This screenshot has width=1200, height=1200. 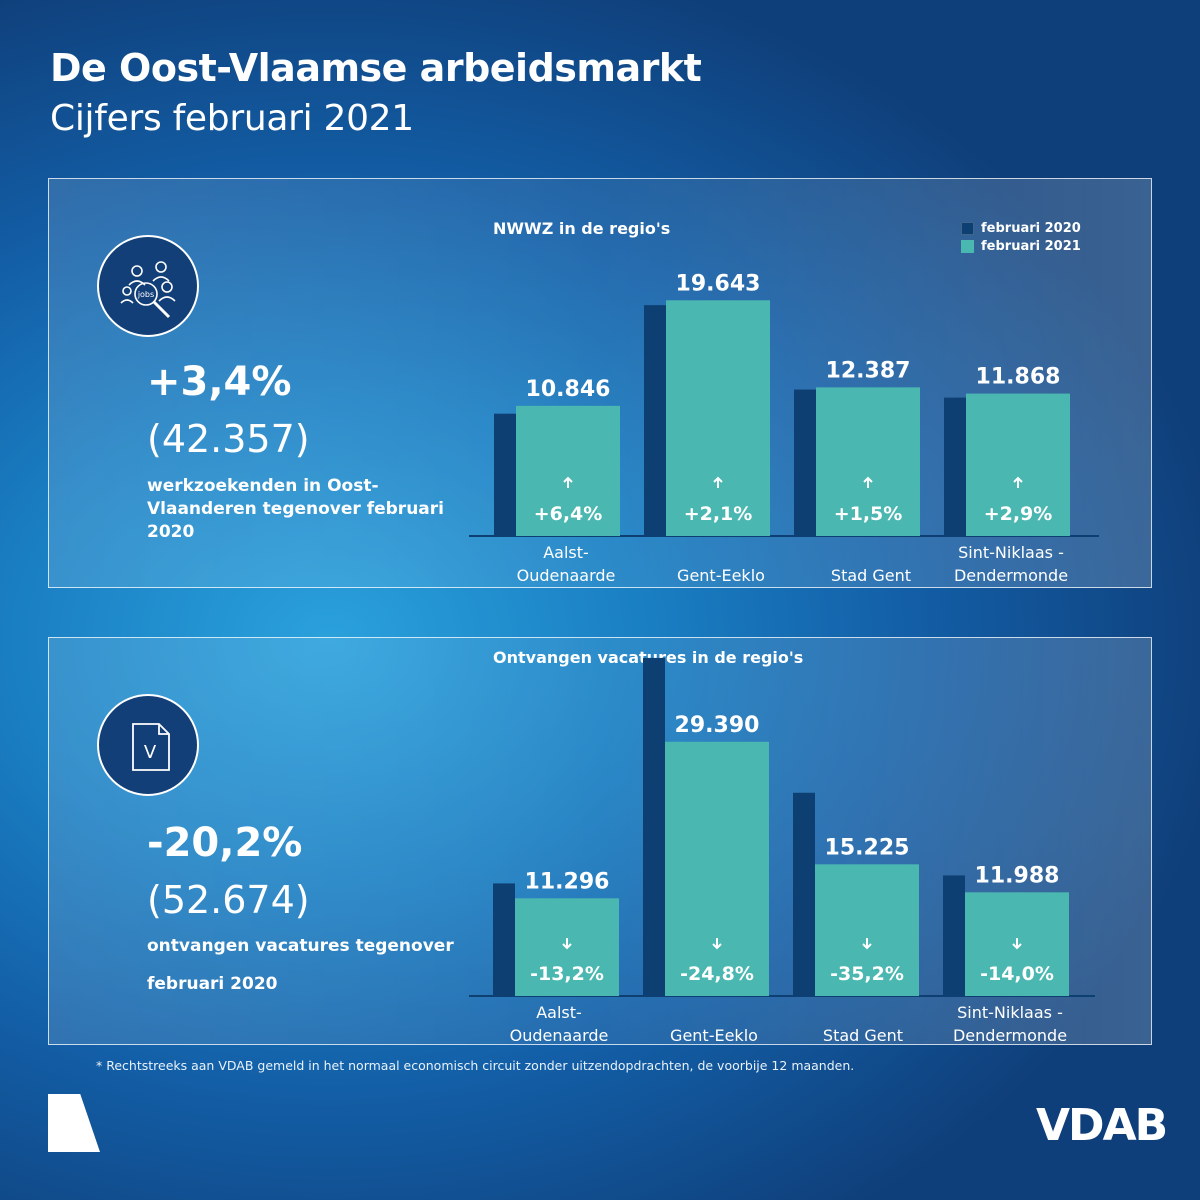 What do you see at coordinates (228, 439) in the screenshot?
I see `jobseekers-total: (42.357)` at bounding box center [228, 439].